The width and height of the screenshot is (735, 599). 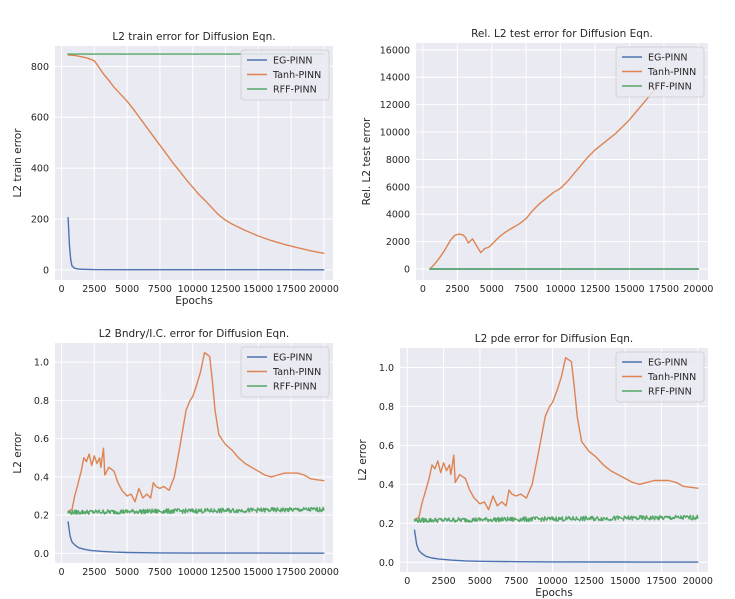 What do you see at coordinates (40, 169) in the screenshot?
I see `y-tick-label: 400` at bounding box center [40, 169].